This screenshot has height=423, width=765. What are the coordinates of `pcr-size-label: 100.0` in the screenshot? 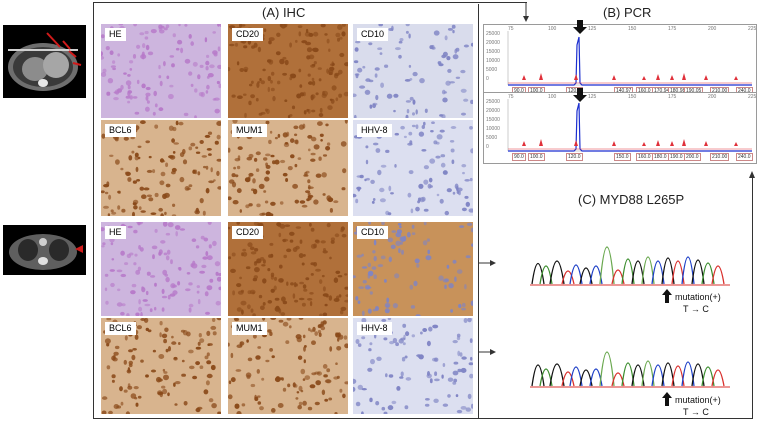 It's located at (536, 157).